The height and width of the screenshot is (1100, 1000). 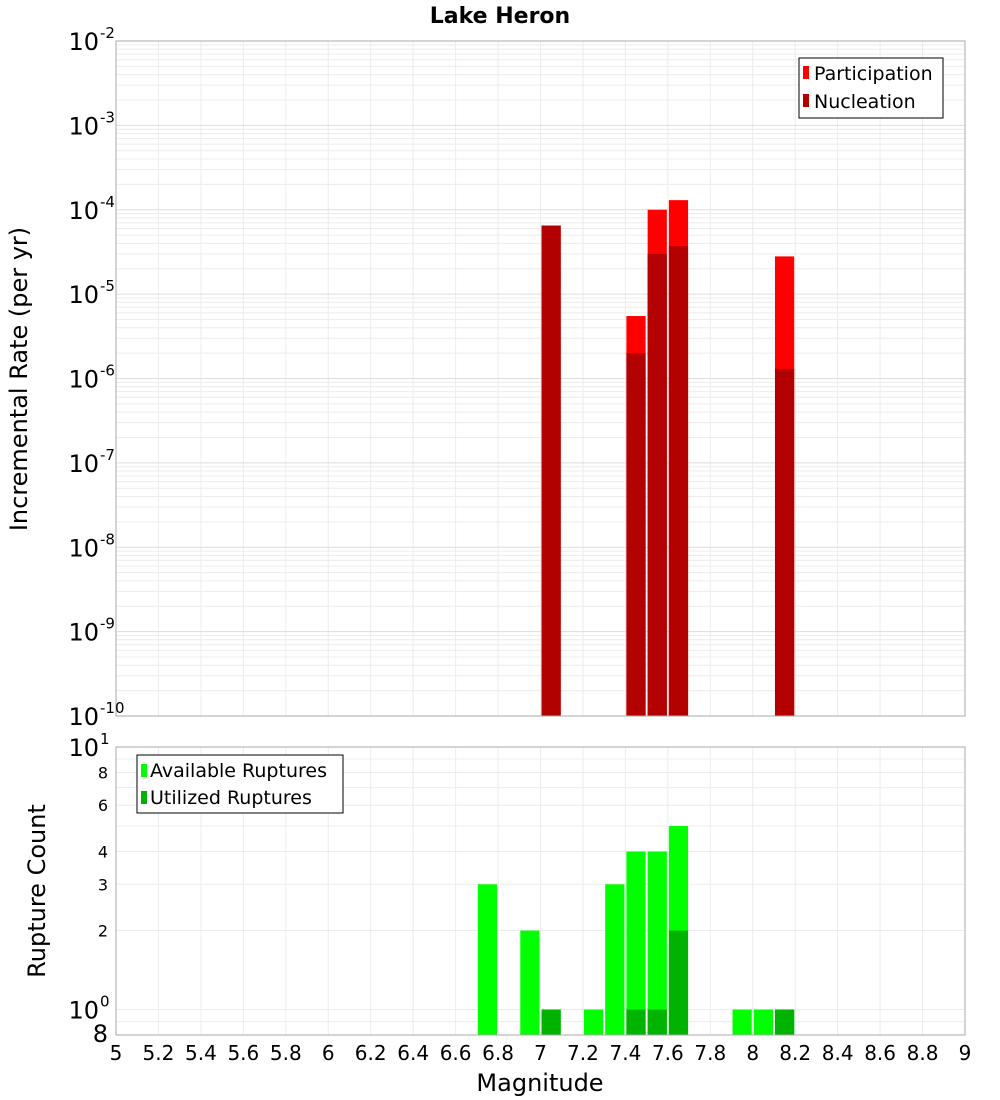 What do you see at coordinates (413, 1053) in the screenshot?
I see `x-tick-label: 6.4` at bounding box center [413, 1053].